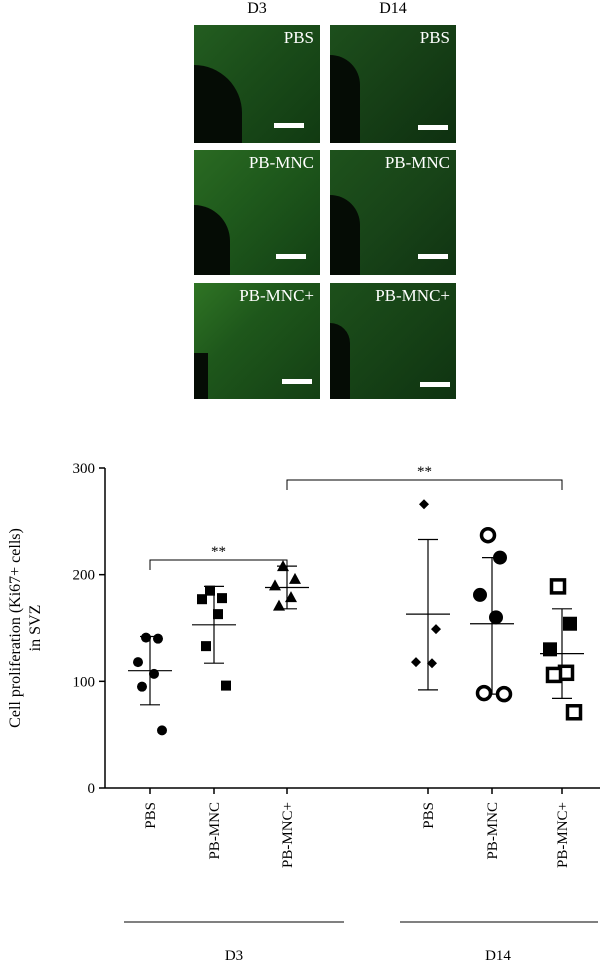  Describe the element at coordinates (498, 956) in the screenshot. I see `group-label-d14: D14` at that location.